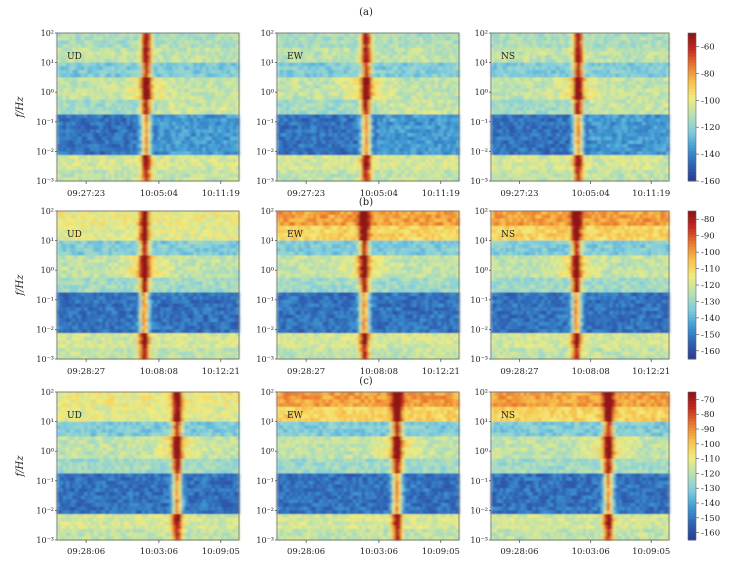 The height and width of the screenshot is (571, 732). What do you see at coordinates (86, 194) in the screenshot?
I see `x-tick-label: 09:27:23` at bounding box center [86, 194].